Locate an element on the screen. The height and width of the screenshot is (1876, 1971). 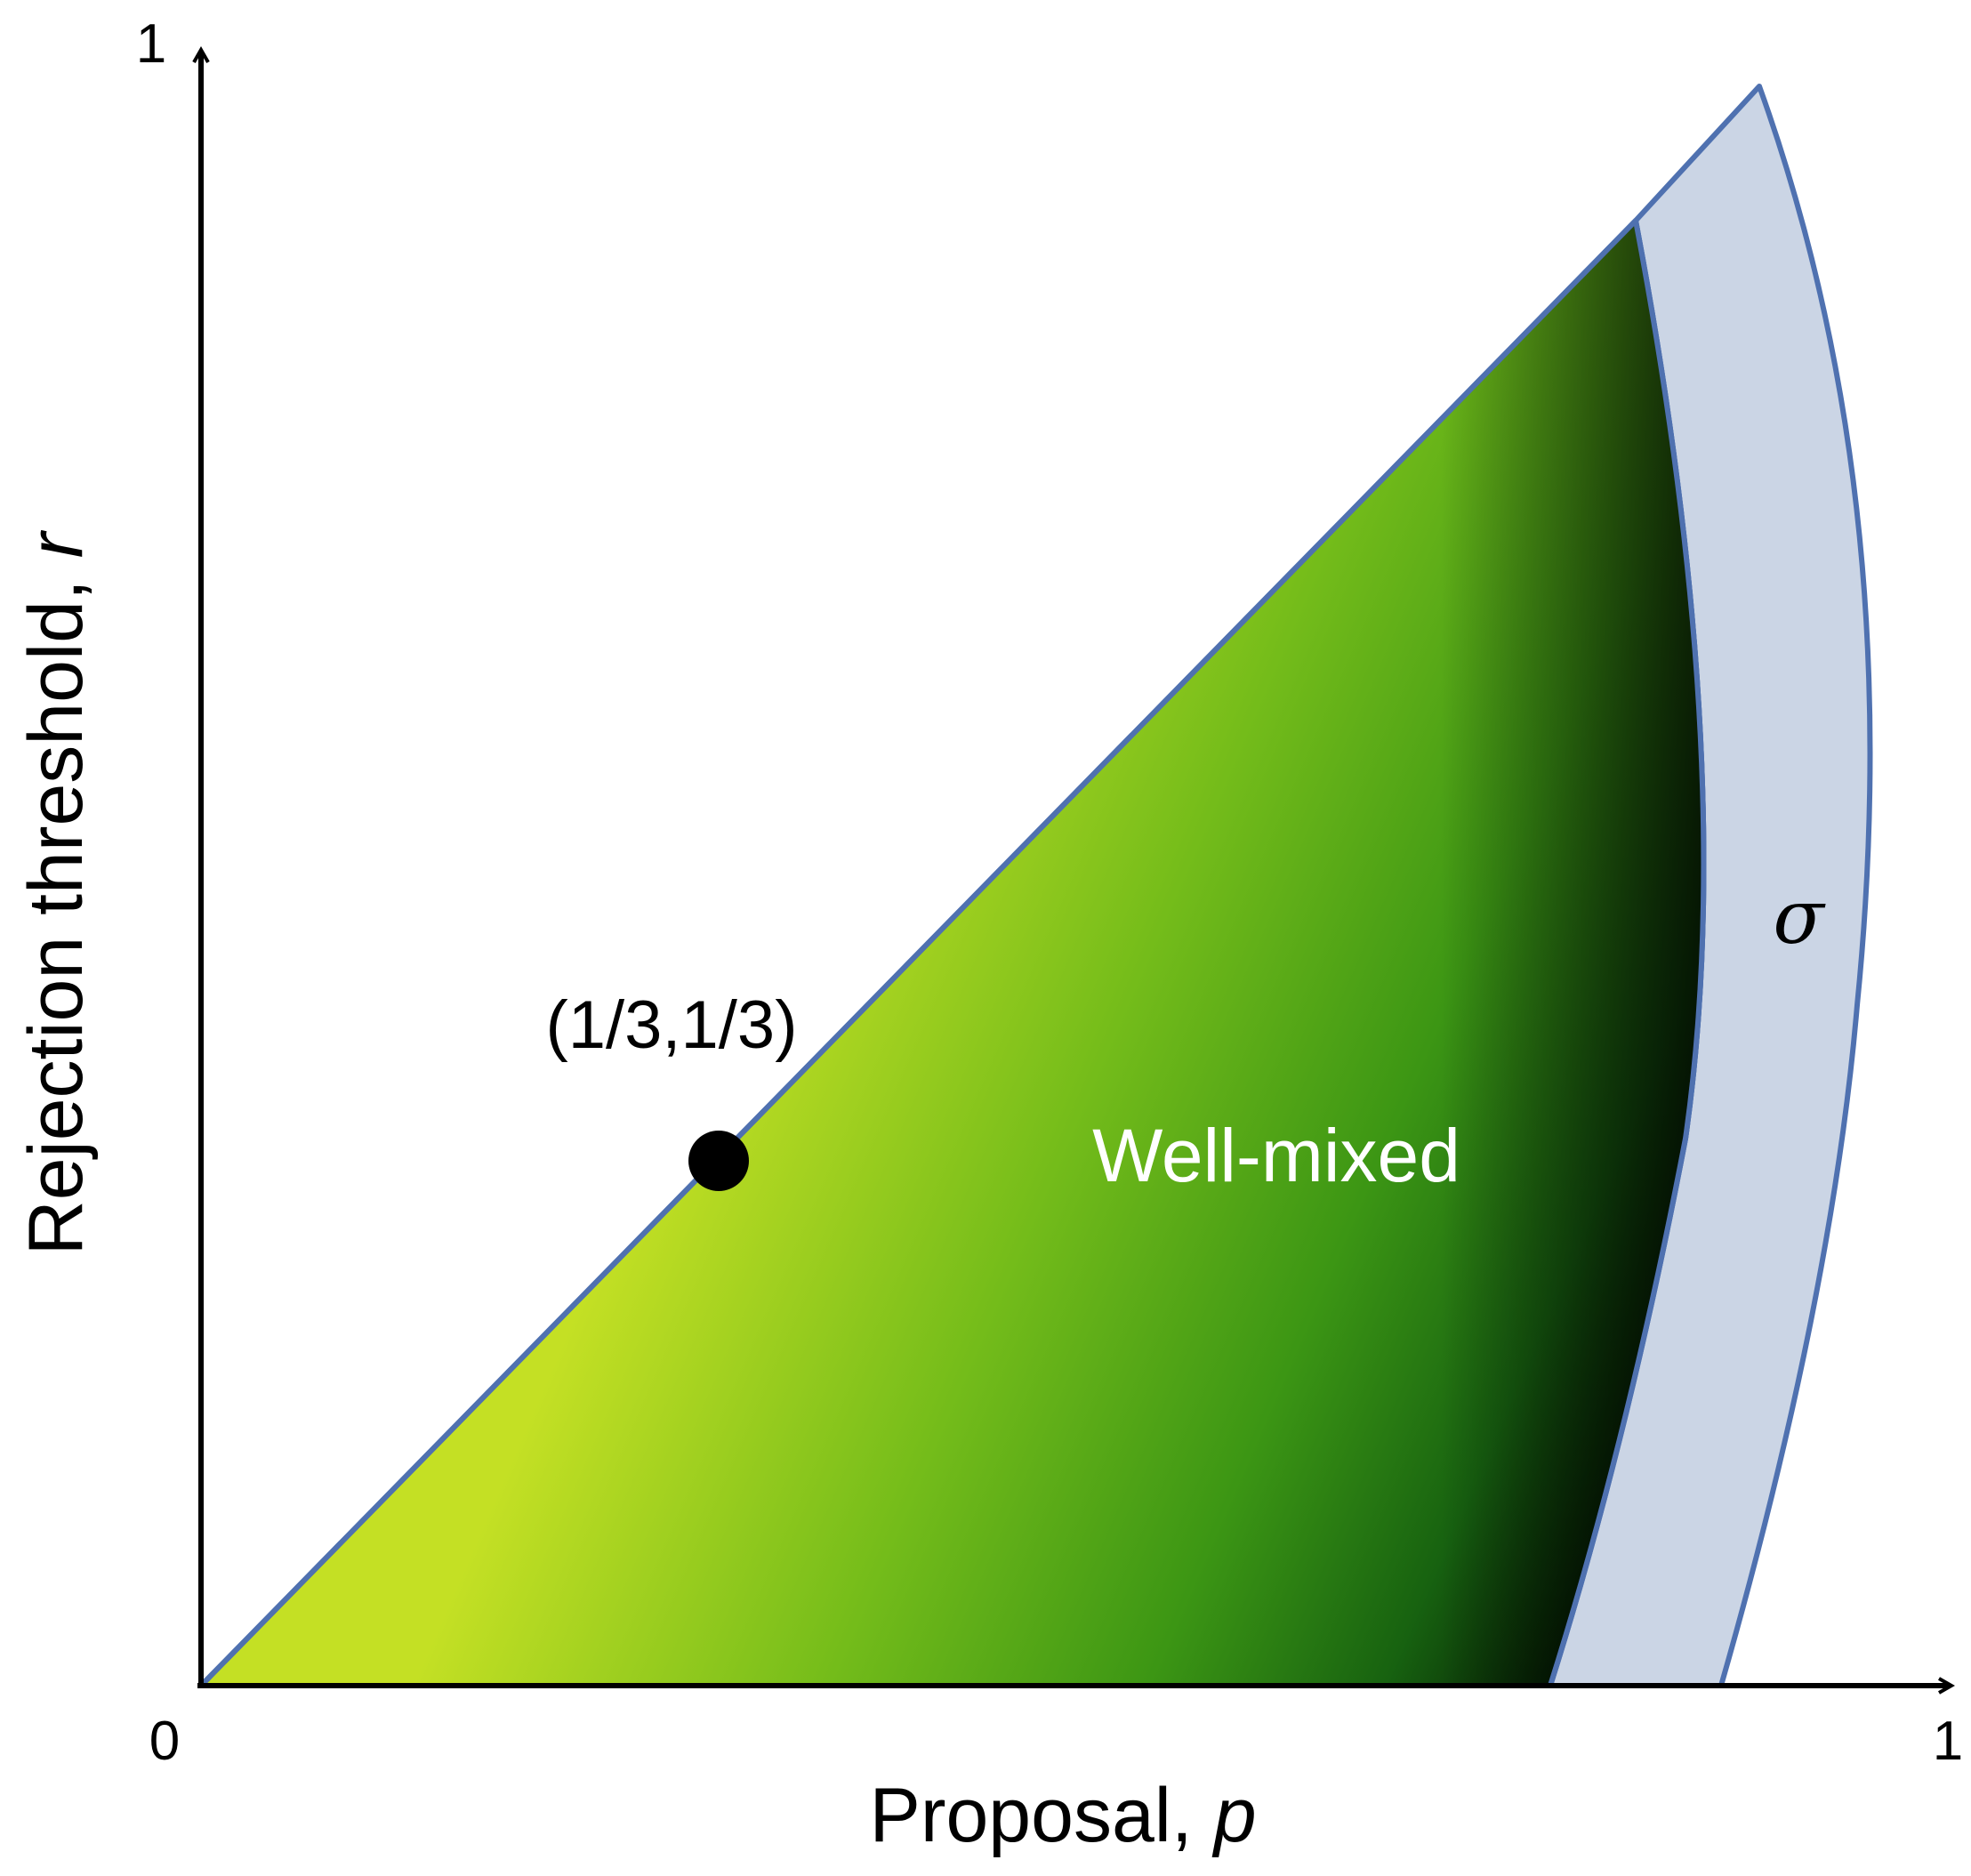
sigma-label: σ is located at coordinates (1799, 917).